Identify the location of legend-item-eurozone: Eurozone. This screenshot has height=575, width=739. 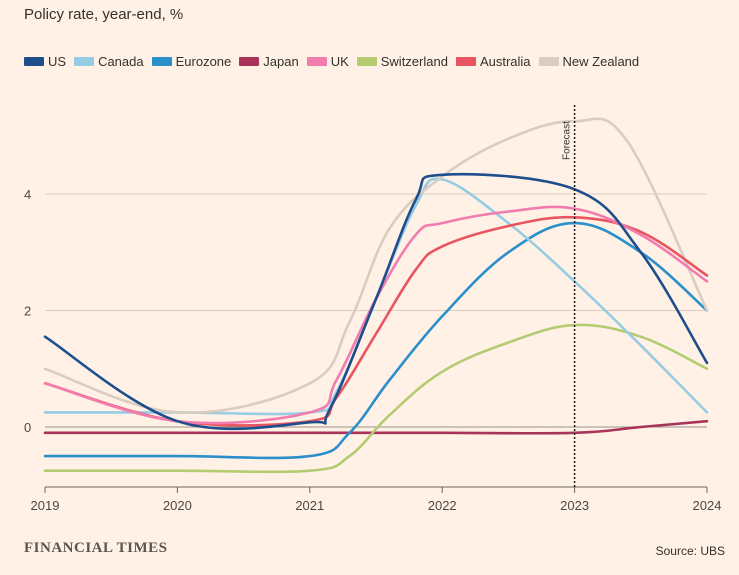
(191, 61).